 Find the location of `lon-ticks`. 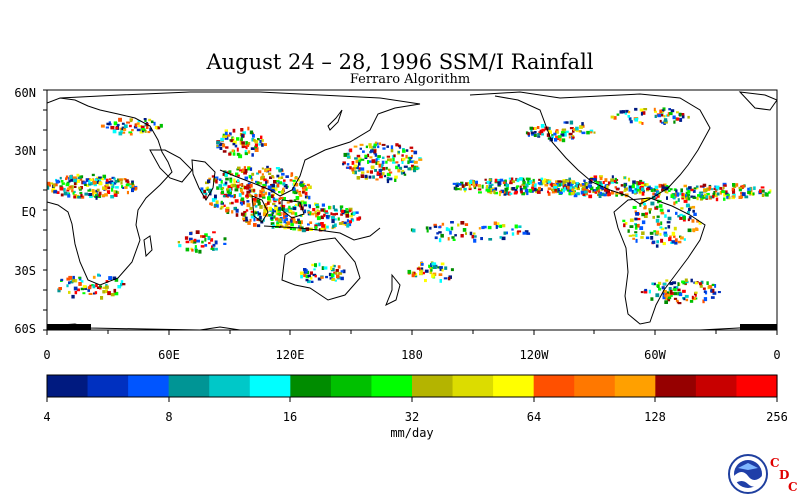

lon-ticks is located at coordinates (412, 332).